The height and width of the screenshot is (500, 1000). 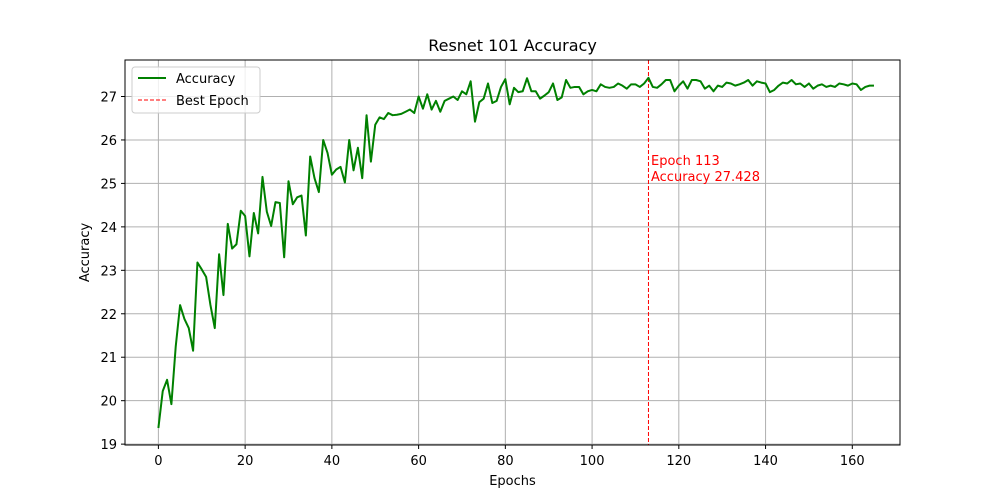 I want to click on y-axis-label: Accuracy, so click(x=85, y=253).